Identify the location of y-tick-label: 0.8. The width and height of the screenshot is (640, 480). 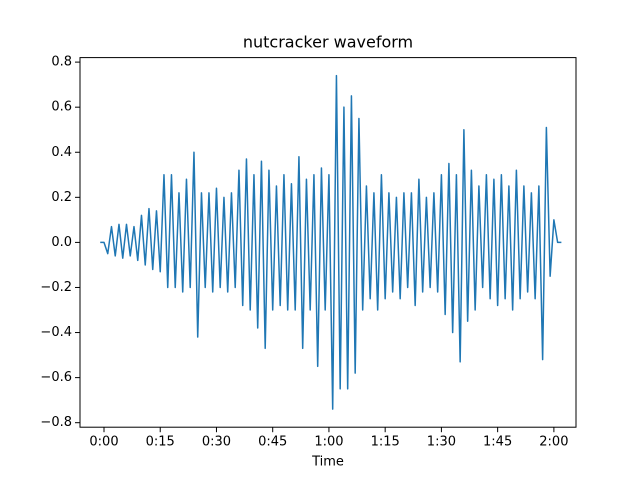
(61, 62).